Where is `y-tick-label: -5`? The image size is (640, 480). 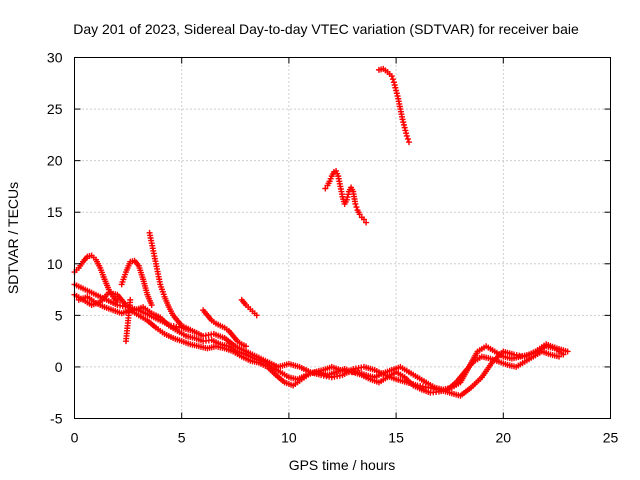 y-tick-label: -5 is located at coordinates (56, 419).